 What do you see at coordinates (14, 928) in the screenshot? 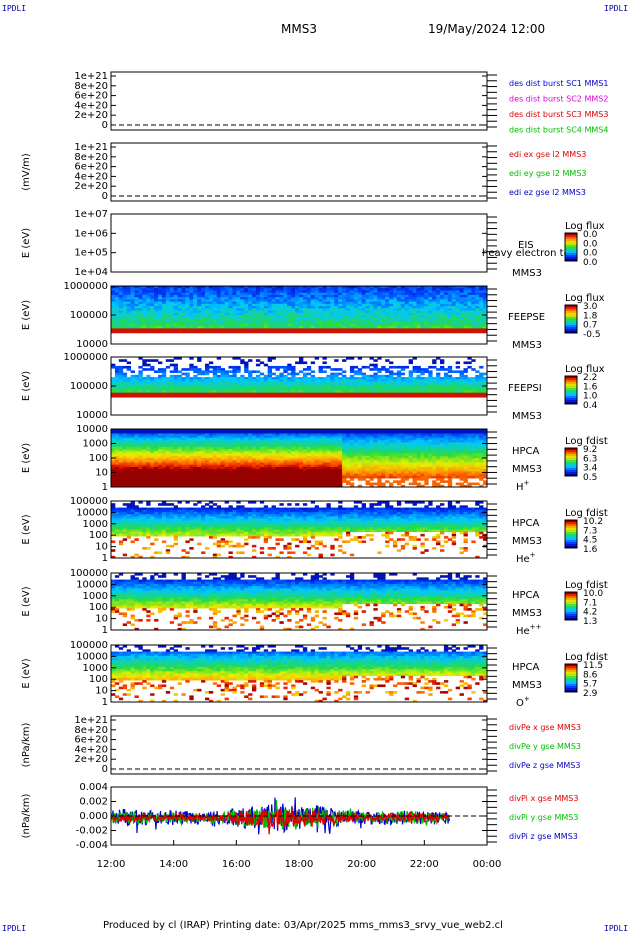
I see `corner-tag-bottom-left: IPDLI` at bounding box center [14, 928].